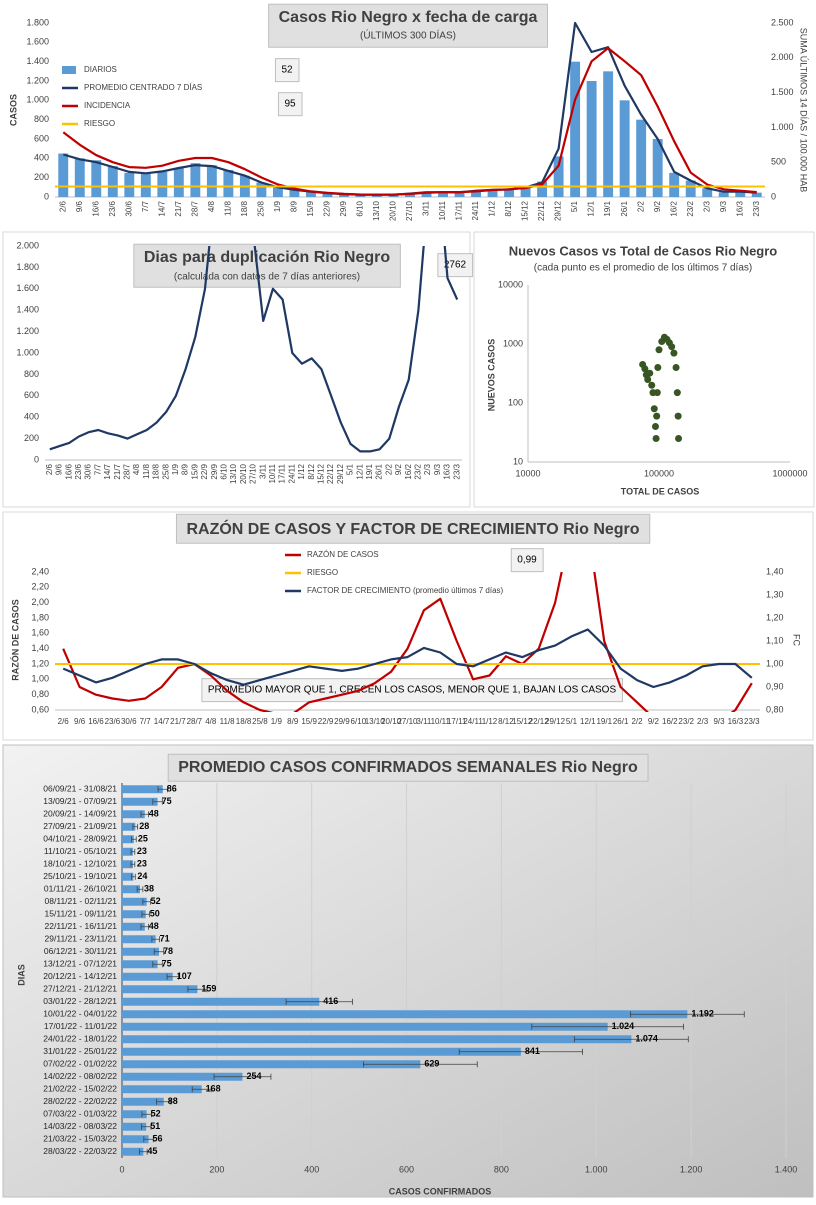 The width and height of the screenshot is (816, 1205). What do you see at coordinates (797, 640) in the screenshot?
I see `y2-axis-label: FC` at bounding box center [797, 640].